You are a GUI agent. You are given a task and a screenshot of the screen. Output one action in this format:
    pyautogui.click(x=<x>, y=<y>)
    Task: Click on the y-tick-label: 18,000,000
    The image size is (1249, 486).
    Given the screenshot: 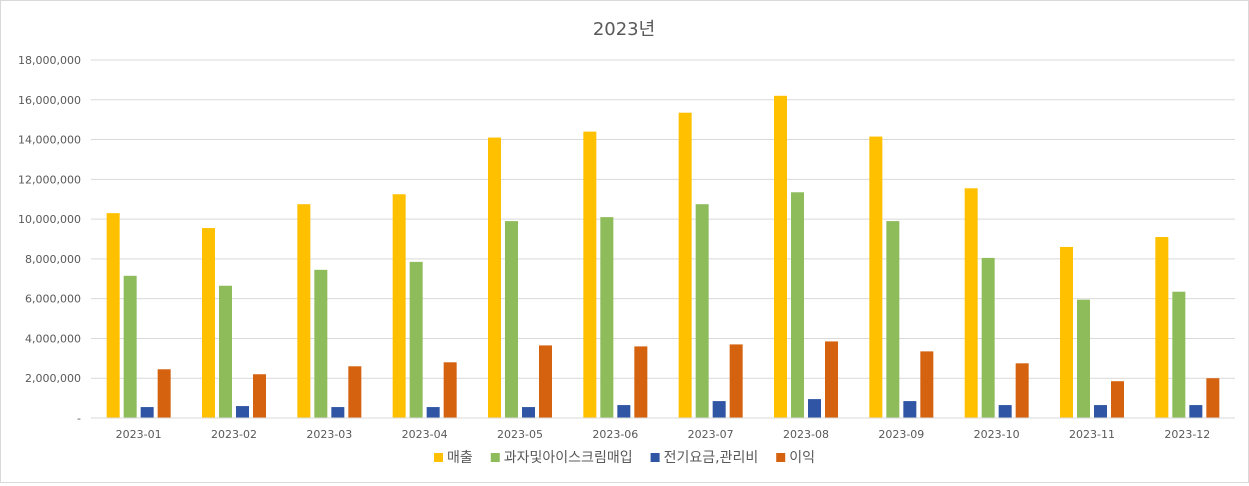 What is the action you would take?
    pyautogui.click(x=49, y=60)
    